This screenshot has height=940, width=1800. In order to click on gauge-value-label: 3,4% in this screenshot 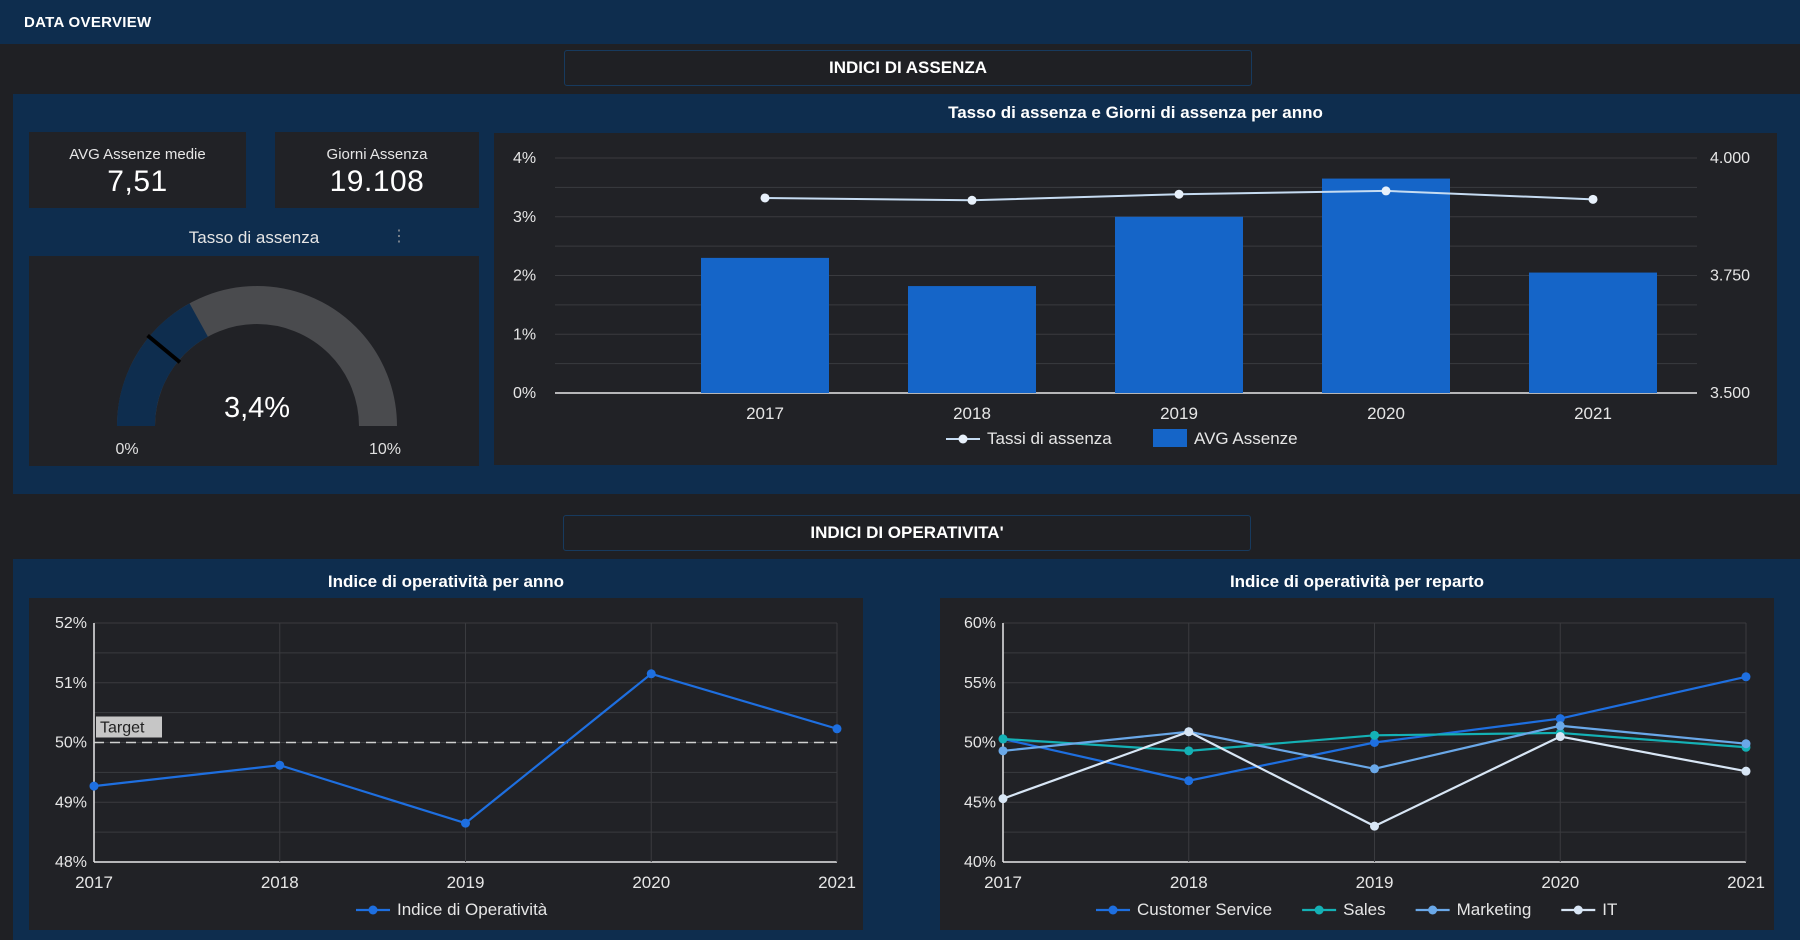, I will do `click(257, 408)`.